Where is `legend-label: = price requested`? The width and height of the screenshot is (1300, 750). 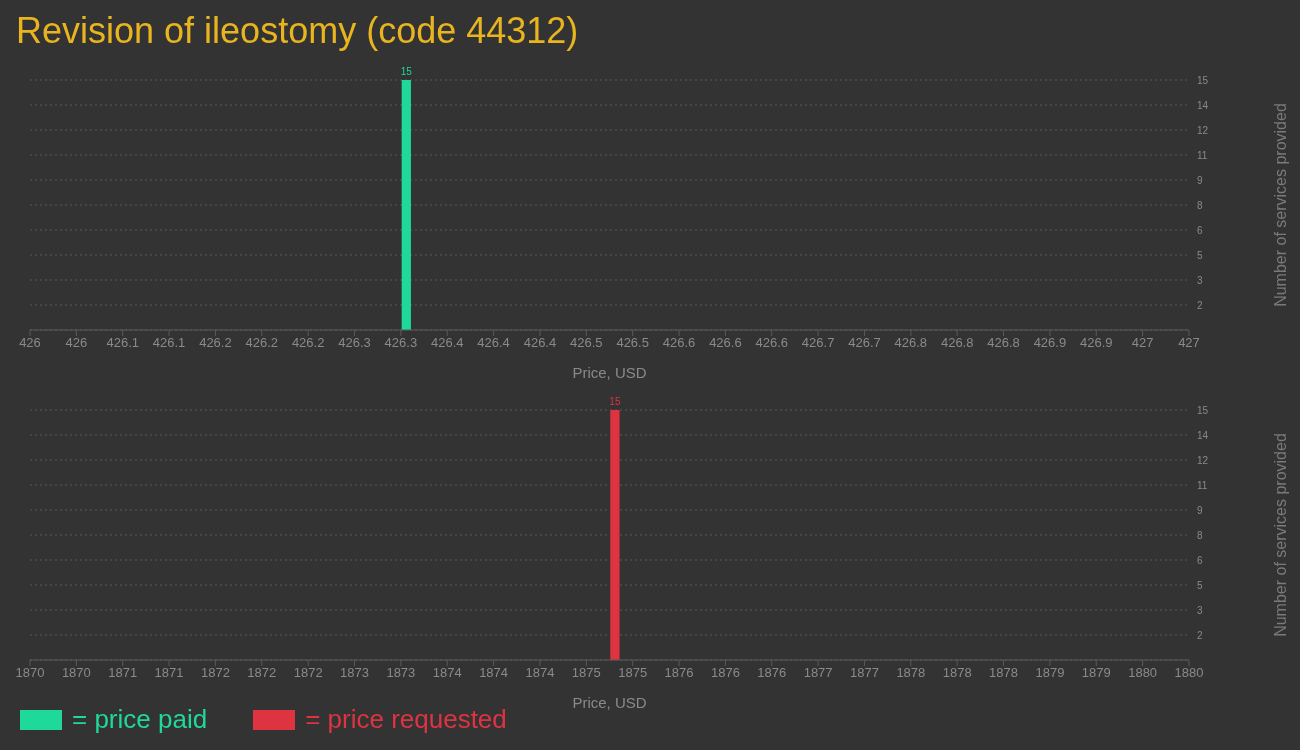 legend-label: = price requested is located at coordinates (406, 719).